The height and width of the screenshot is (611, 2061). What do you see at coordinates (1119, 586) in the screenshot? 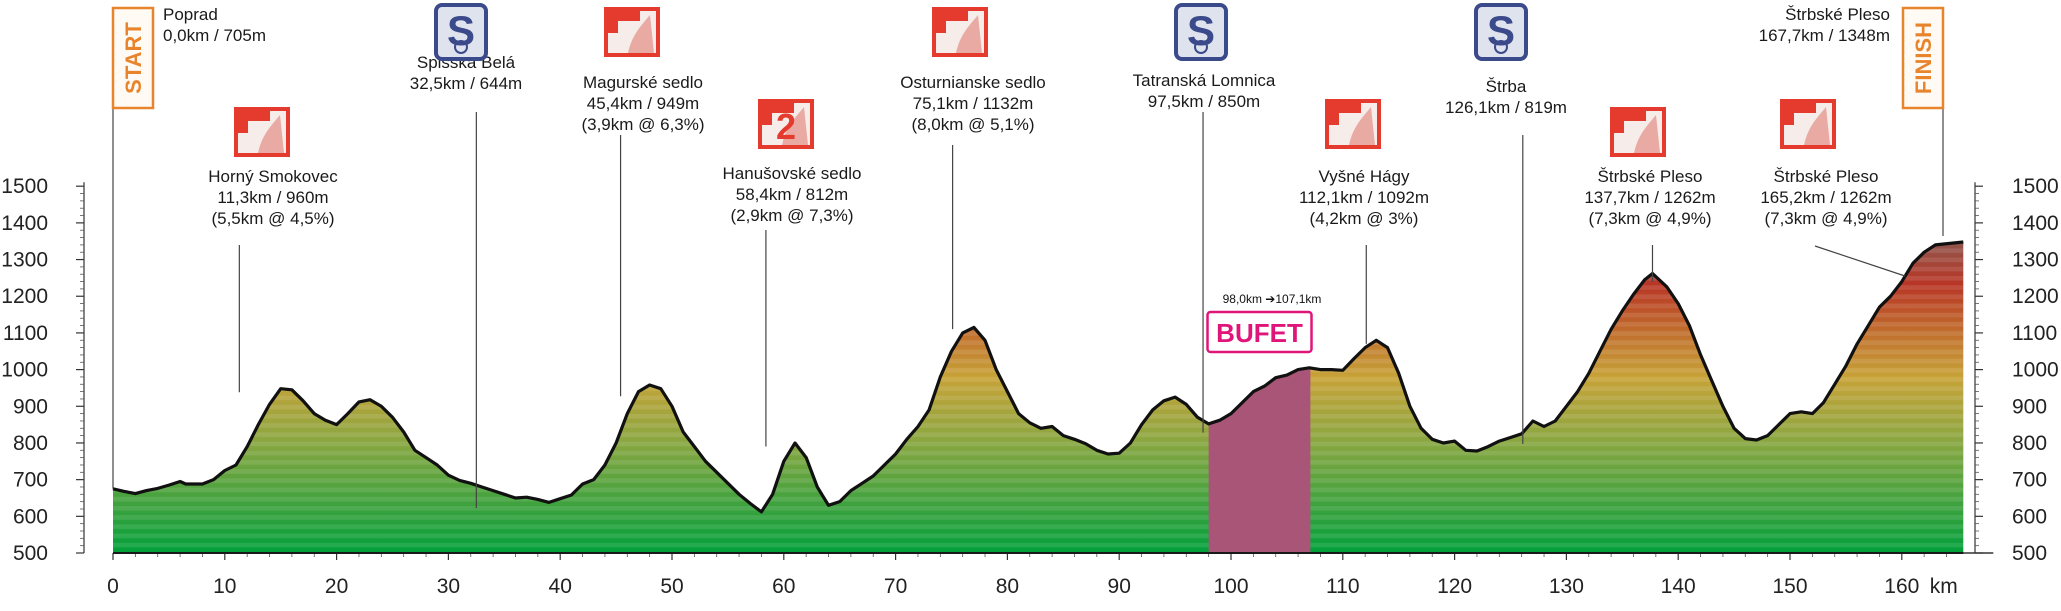
I see `x-tick-label: 90` at bounding box center [1119, 586].